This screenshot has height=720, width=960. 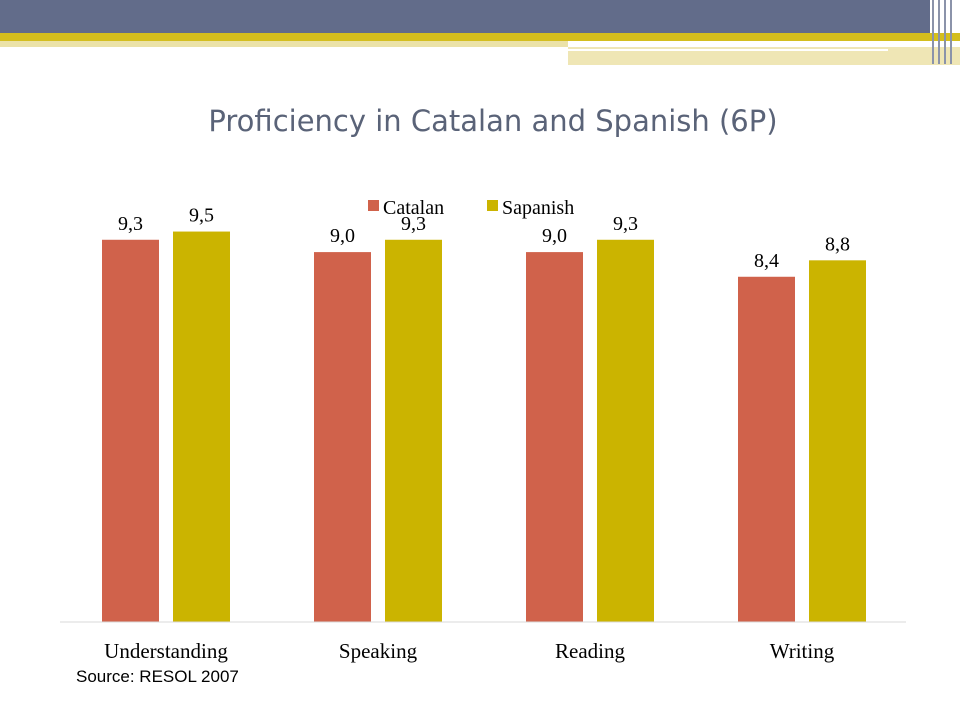 What do you see at coordinates (465, 16) in the screenshot?
I see `top-banner` at bounding box center [465, 16].